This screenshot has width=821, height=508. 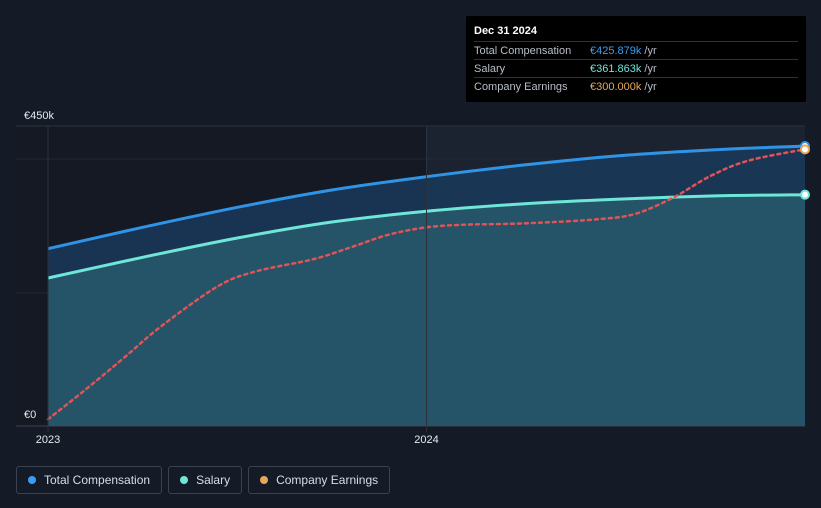 I want to click on y-axis-top-label: €450k, so click(x=39, y=116).